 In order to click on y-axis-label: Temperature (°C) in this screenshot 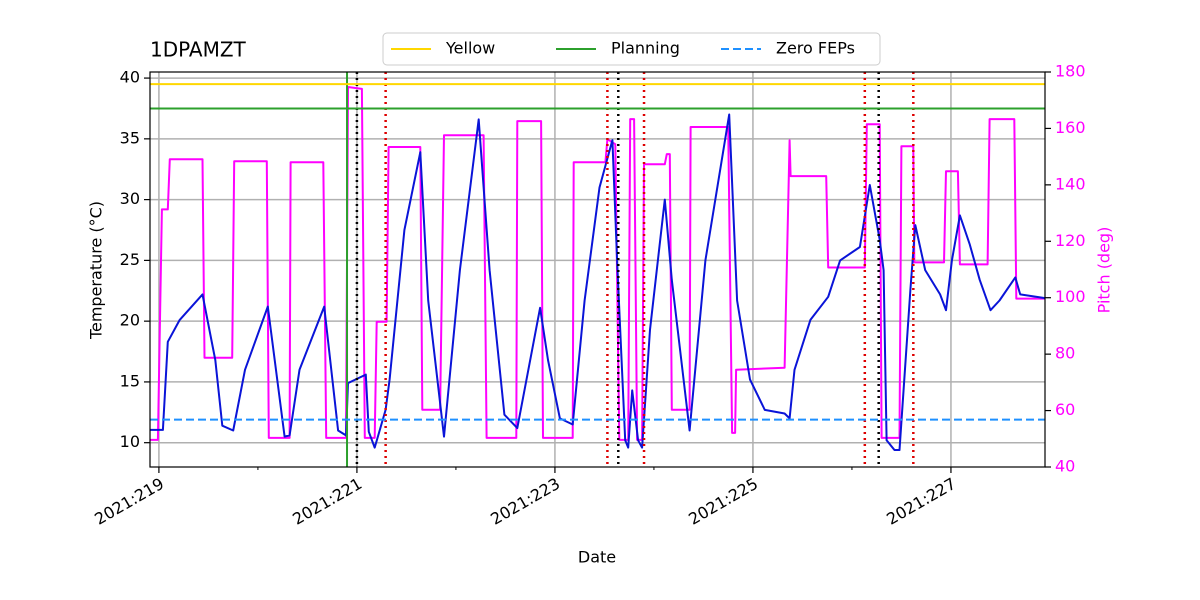, I will do `click(96, 270)`.